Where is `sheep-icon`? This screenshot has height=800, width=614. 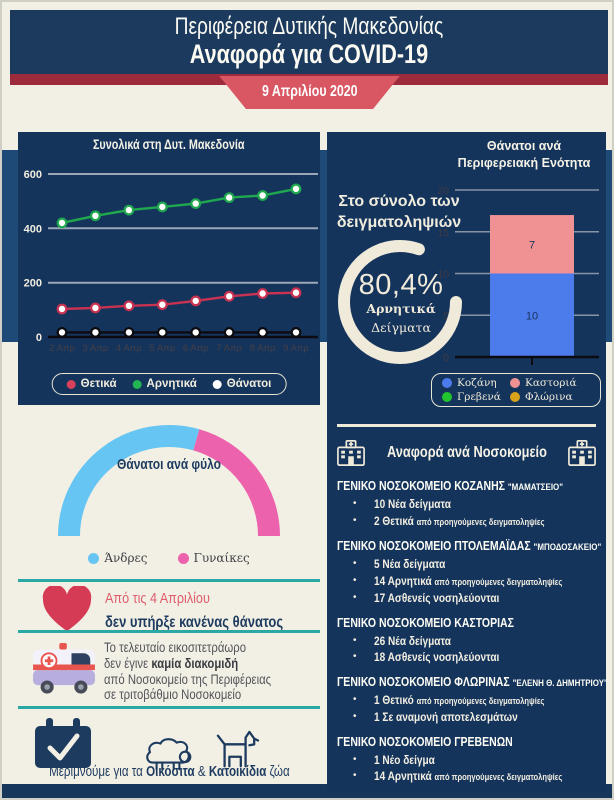
sheep-icon is located at coordinates (169, 754).